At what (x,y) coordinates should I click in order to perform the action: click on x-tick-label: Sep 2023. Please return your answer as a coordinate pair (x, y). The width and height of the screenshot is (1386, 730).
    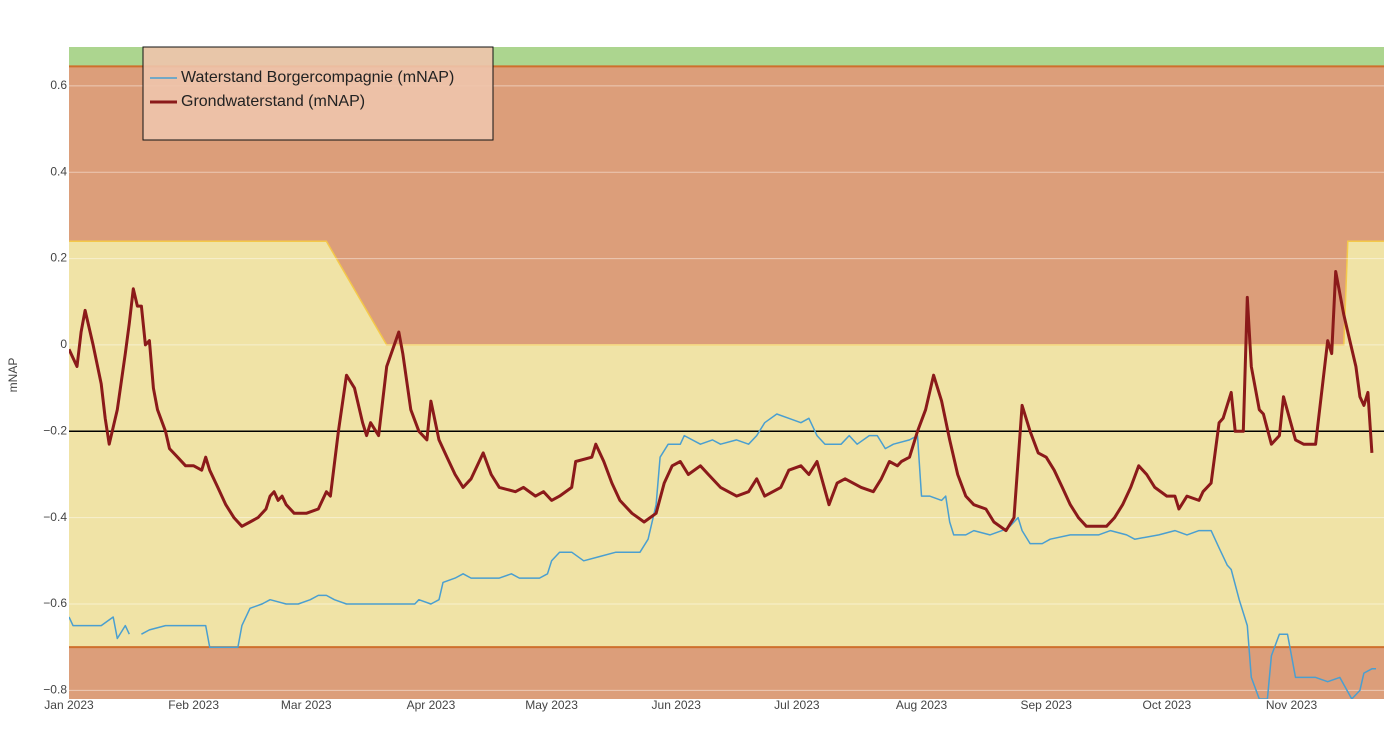
    Looking at the image, I should click on (1047, 705).